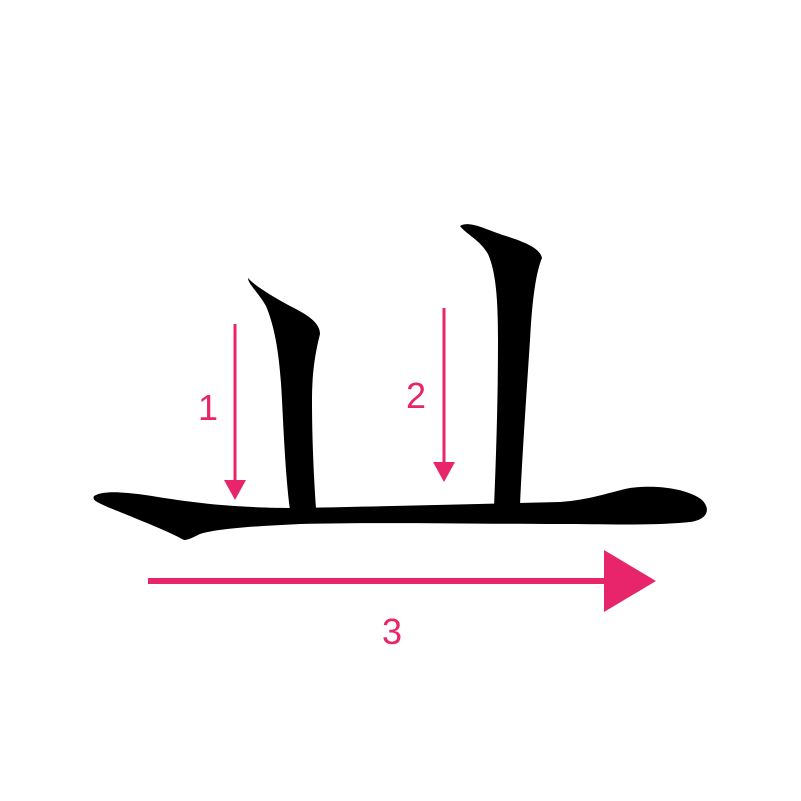 This screenshot has height=801, width=801. What do you see at coordinates (444, 472) in the screenshot?
I see `arrow-2-head` at bounding box center [444, 472].